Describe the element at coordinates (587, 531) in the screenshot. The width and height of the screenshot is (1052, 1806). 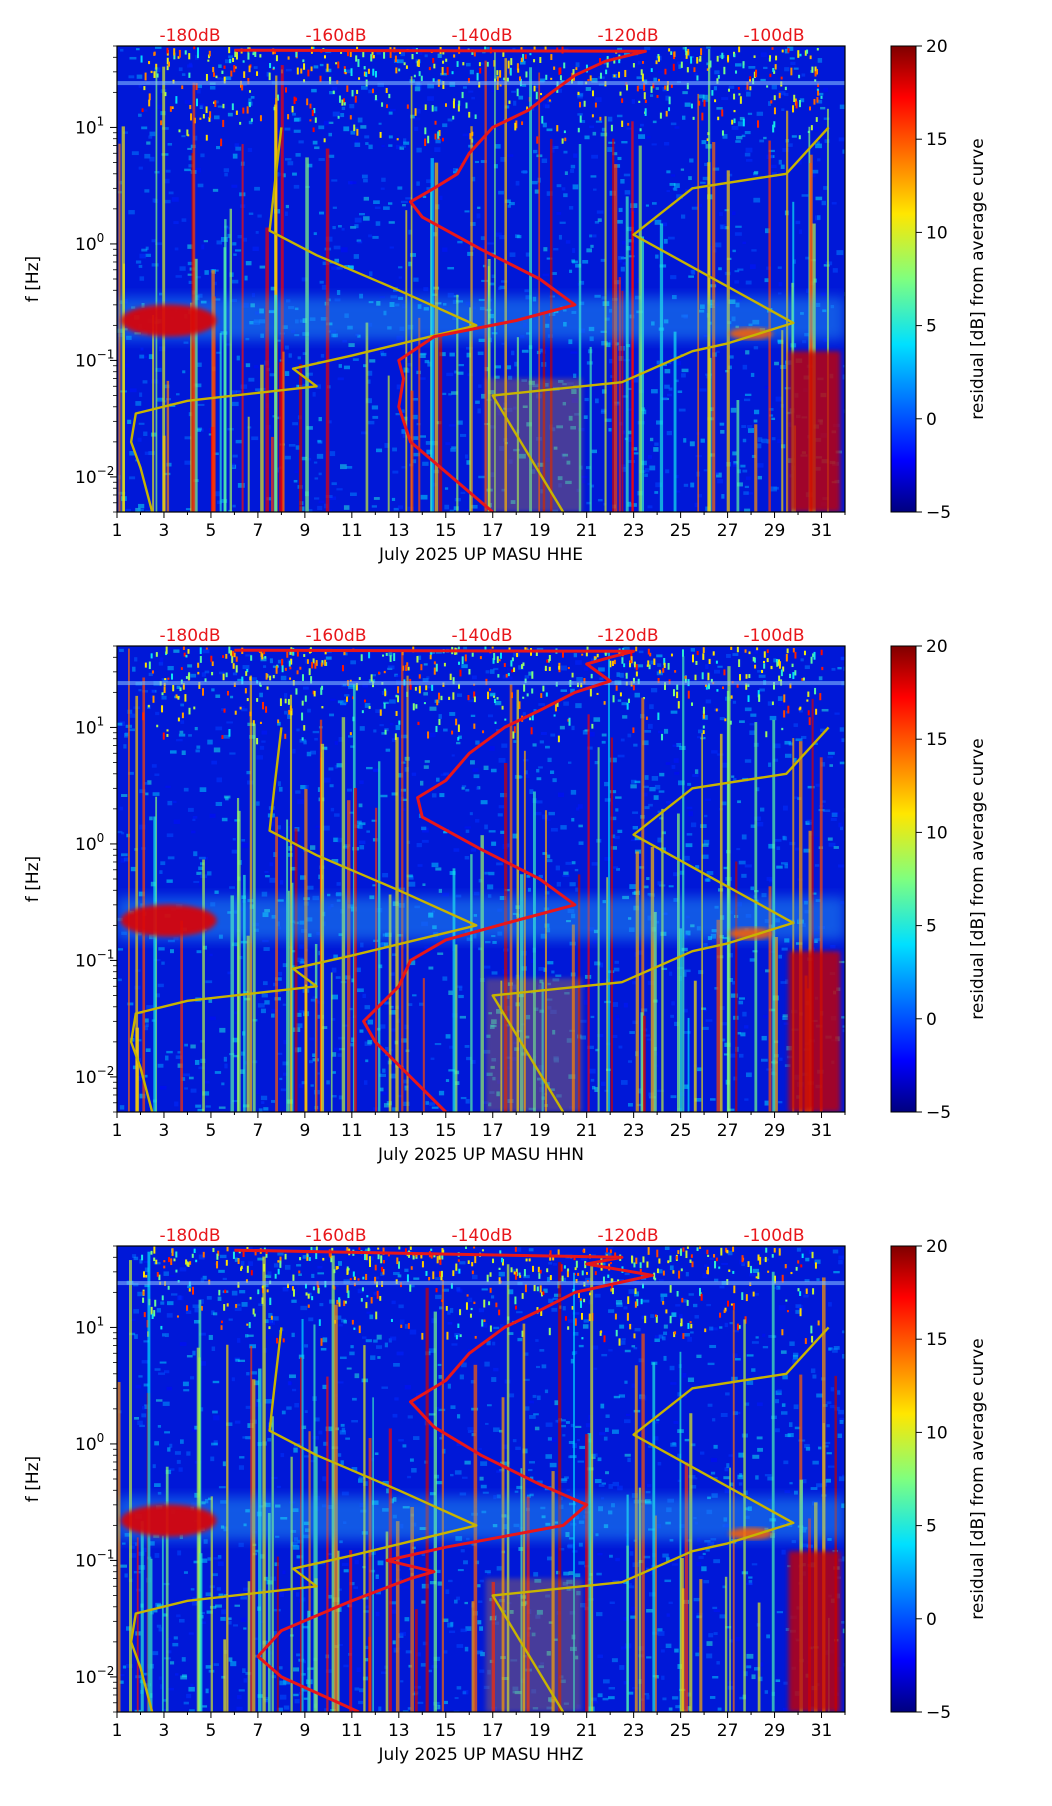
I see `x-tick-label: 21` at that location.